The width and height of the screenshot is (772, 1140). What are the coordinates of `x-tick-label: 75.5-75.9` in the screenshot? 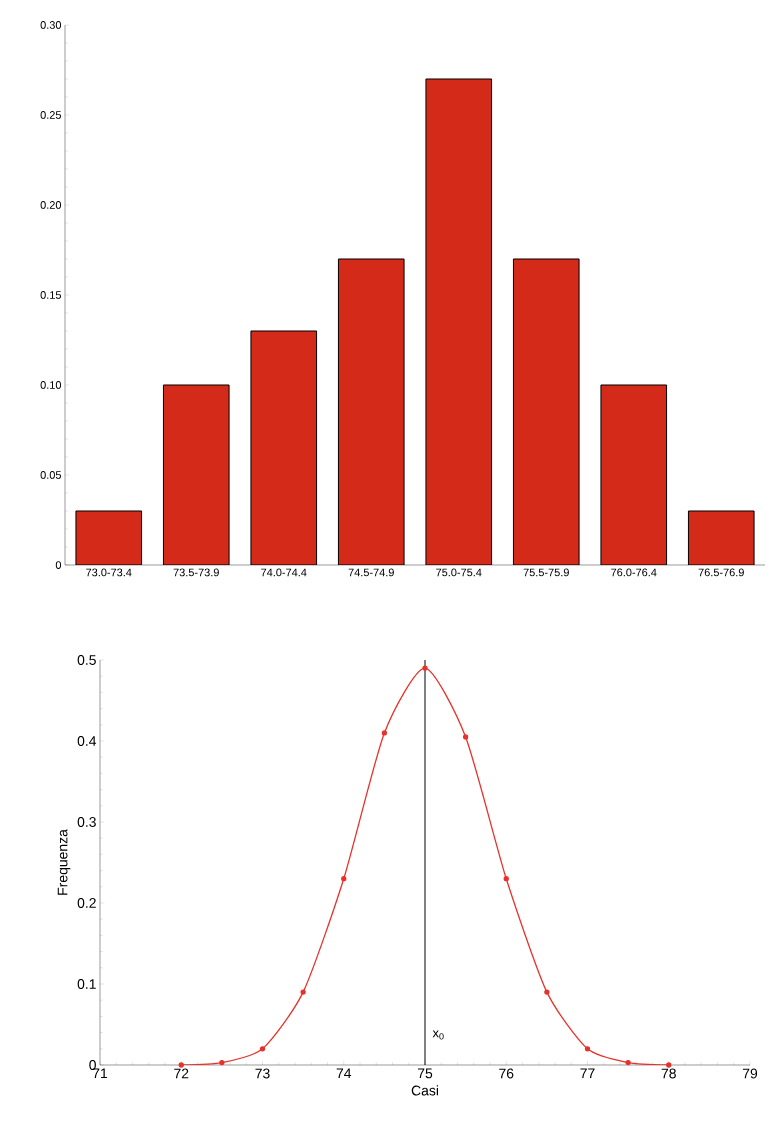 It's located at (546, 572).